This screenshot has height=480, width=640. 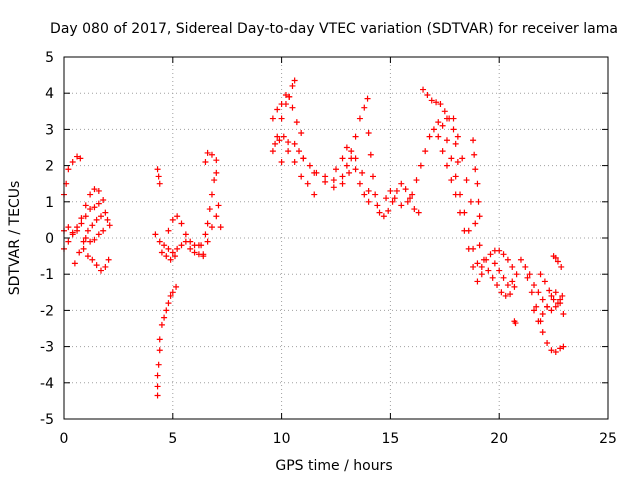 What do you see at coordinates (333, 466) in the screenshot?
I see `x-axis-label: GPS time / hours` at bounding box center [333, 466].